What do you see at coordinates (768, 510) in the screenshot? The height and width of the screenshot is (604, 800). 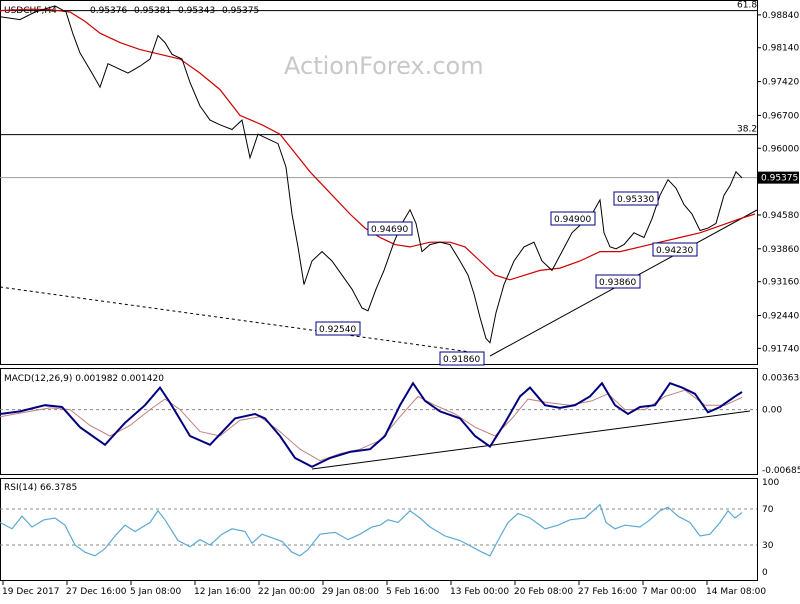 I see `rsi-axis-tick: 70` at bounding box center [768, 510].